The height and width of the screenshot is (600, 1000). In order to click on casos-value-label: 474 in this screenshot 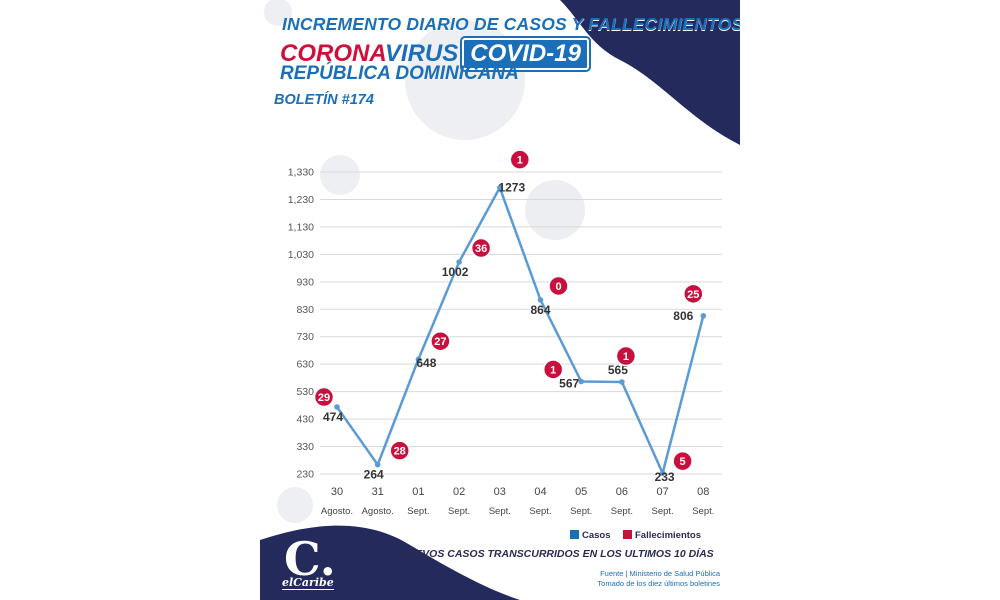, I will do `click(333, 417)`.